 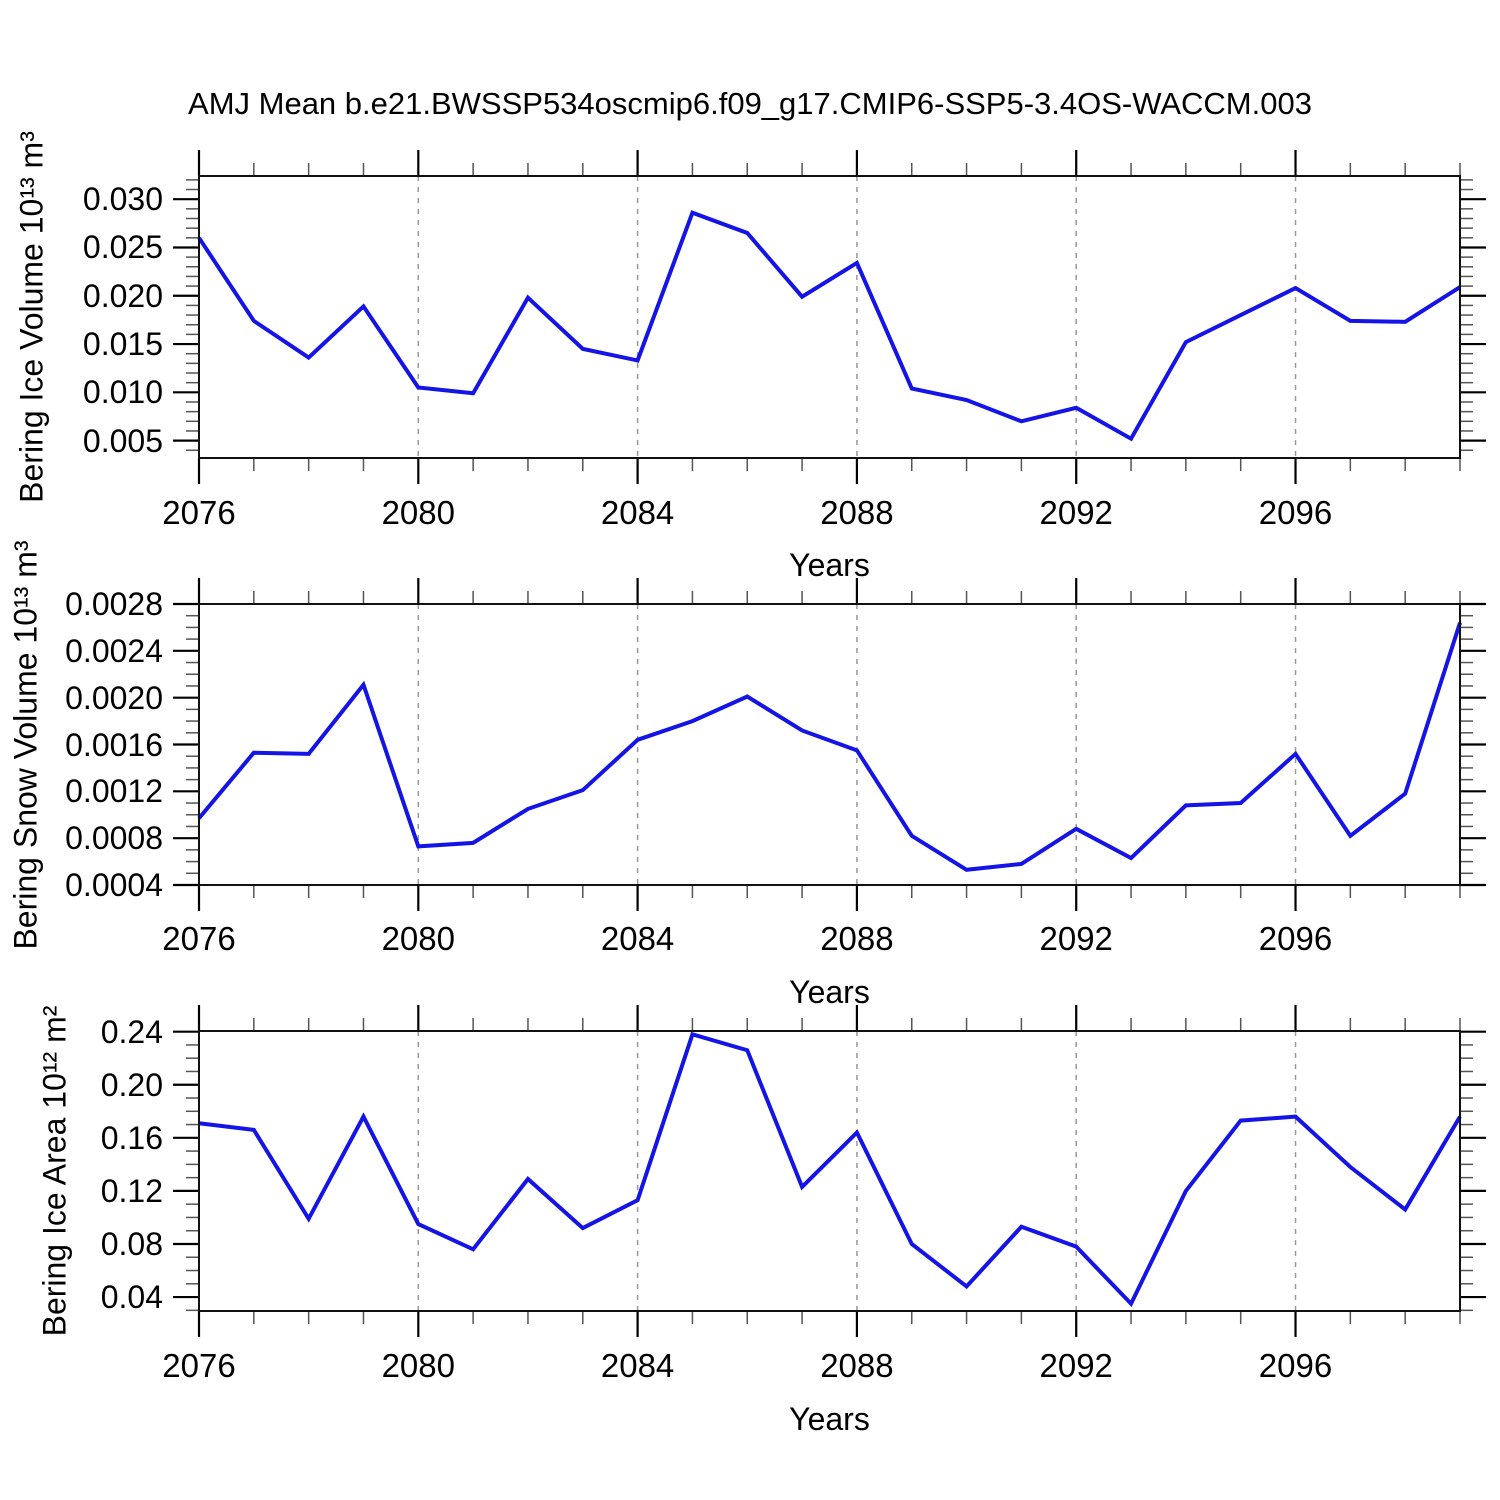 What do you see at coordinates (131, 1190) in the screenshot?
I see `y-tick-label: 0.12` at bounding box center [131, 1190].